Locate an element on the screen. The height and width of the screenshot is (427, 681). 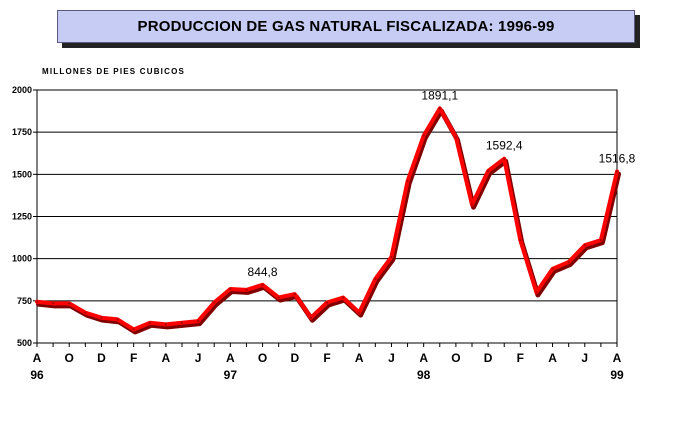
y-tick-label: 1500 is located at coordinates (22, 174).